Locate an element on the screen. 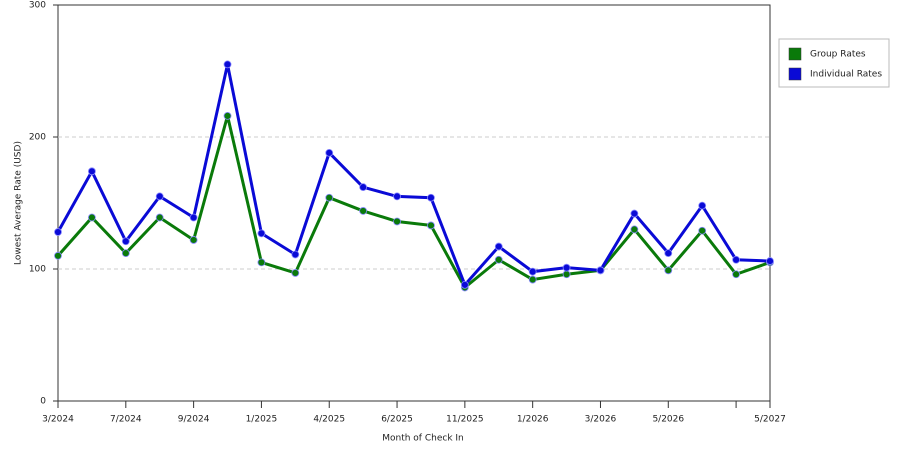 The height and width of the screenshot is (454, 900). x-tick-label: 3/2024 is located at coordinates (58, 420).